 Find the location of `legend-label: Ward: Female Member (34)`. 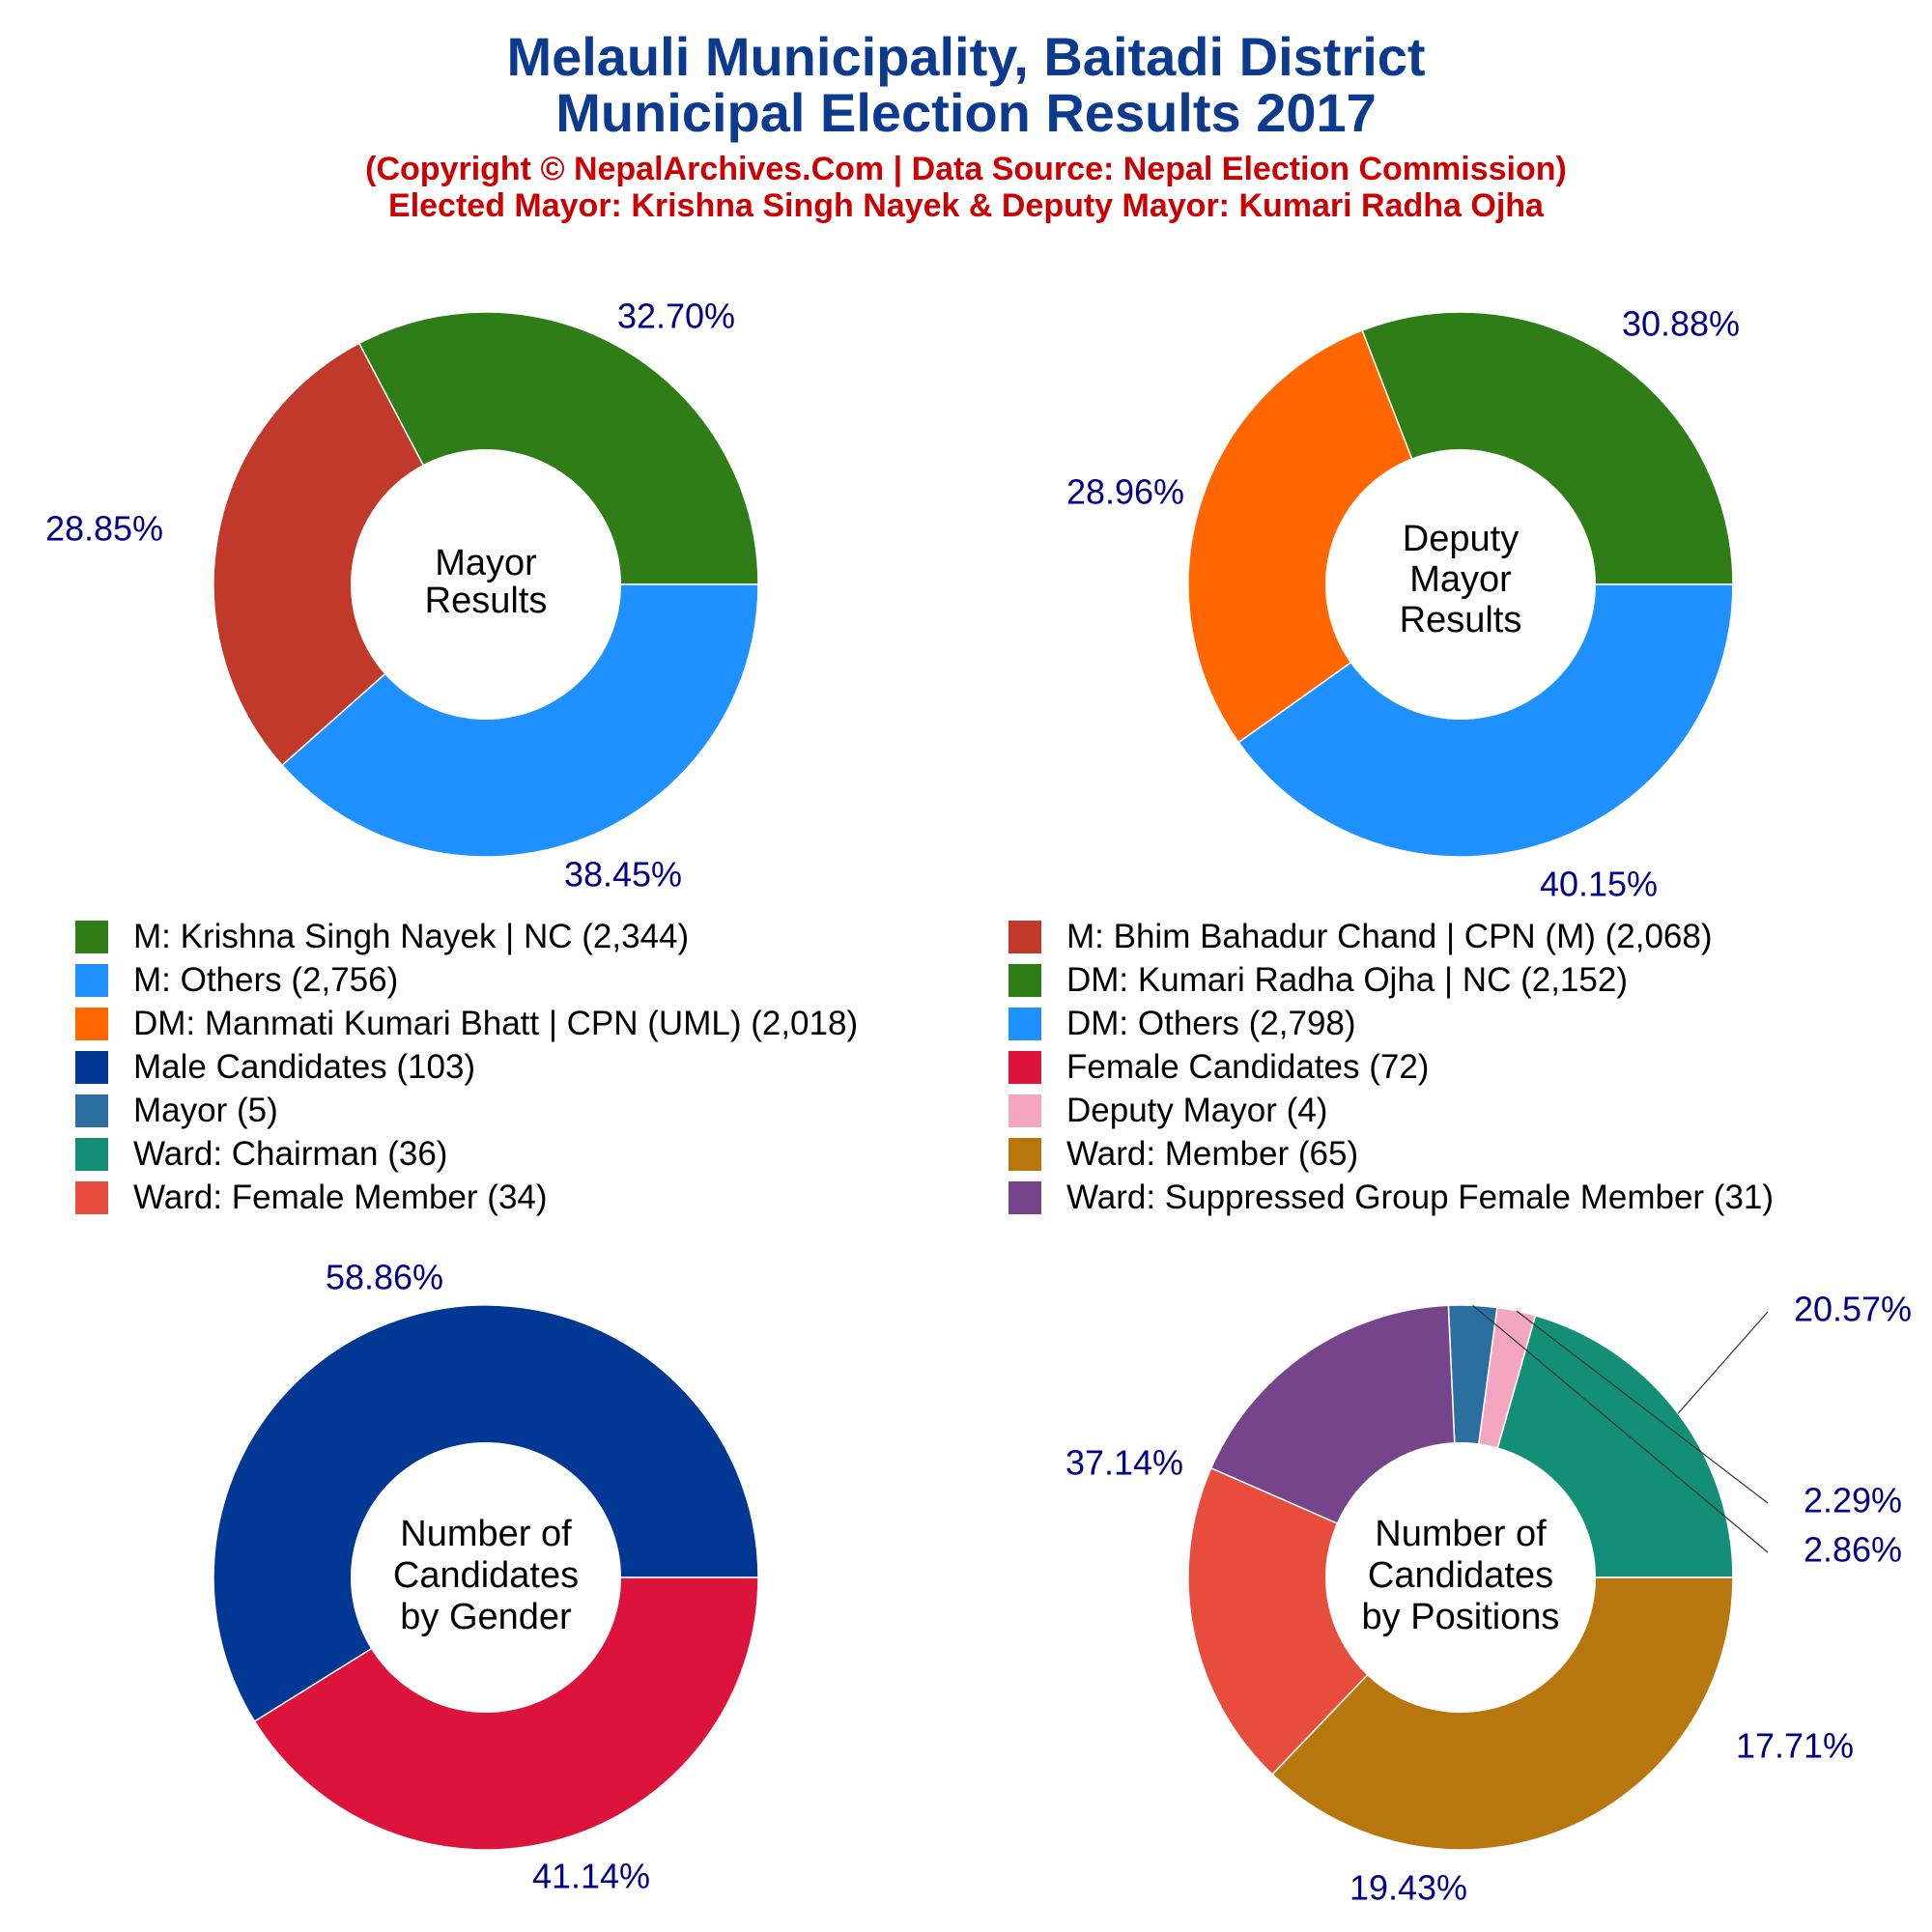

legend-label: Ward: Female Member (34) is located at coordinates (340, 1197).